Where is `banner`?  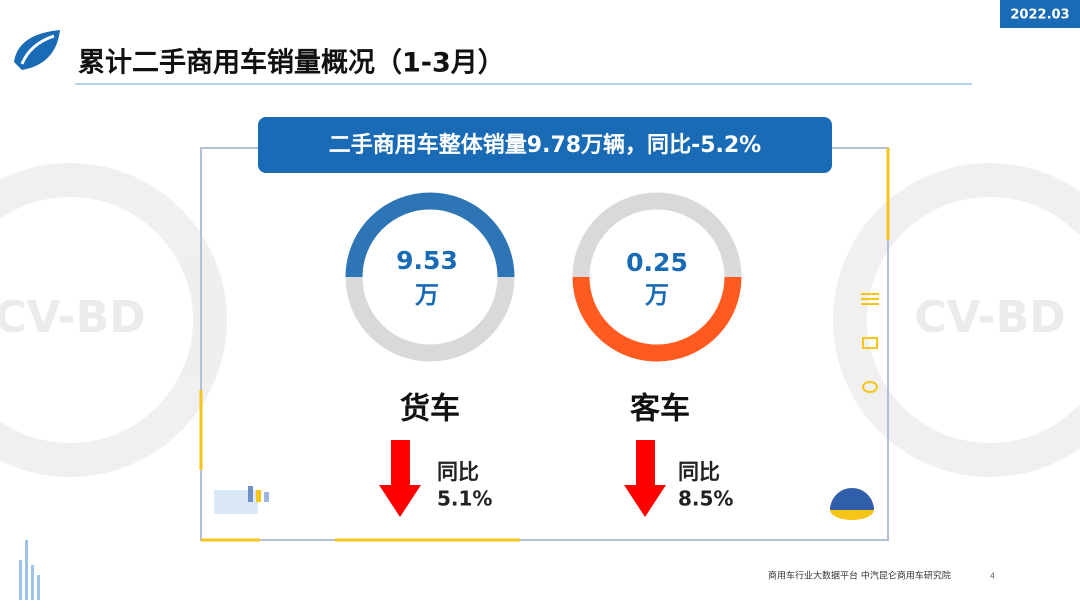
banner is located at coordinates (545, 145).